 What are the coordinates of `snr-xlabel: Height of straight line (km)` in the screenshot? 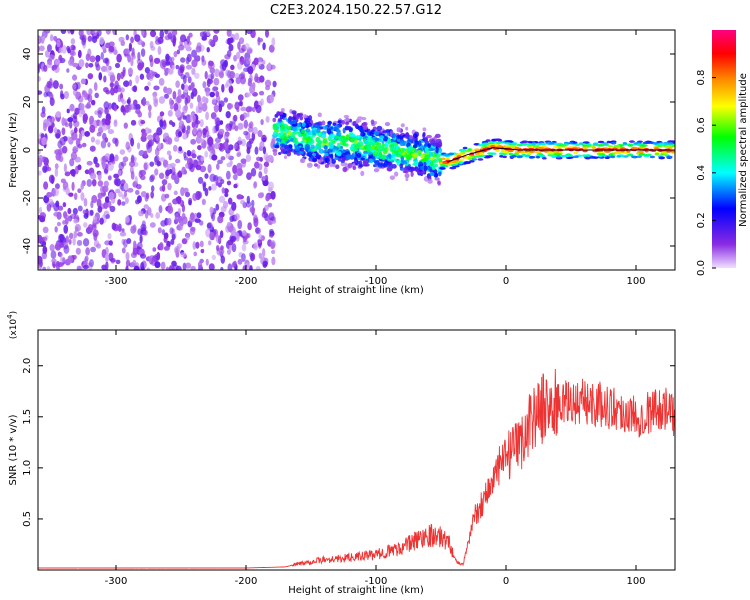 It's located at (356, 590).